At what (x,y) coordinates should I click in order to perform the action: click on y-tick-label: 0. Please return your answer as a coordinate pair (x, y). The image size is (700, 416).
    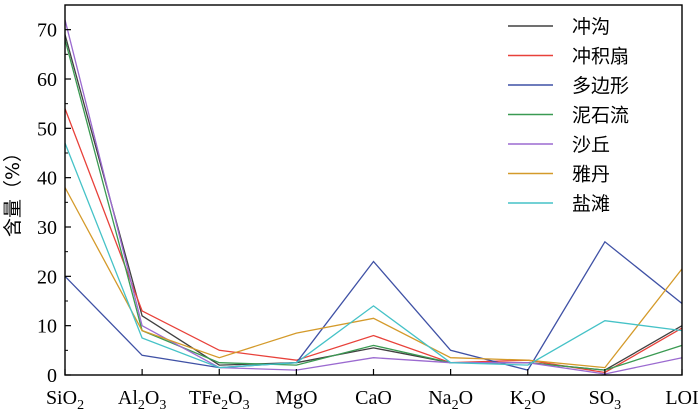
    Looking at the image, I should click on (52, 376).